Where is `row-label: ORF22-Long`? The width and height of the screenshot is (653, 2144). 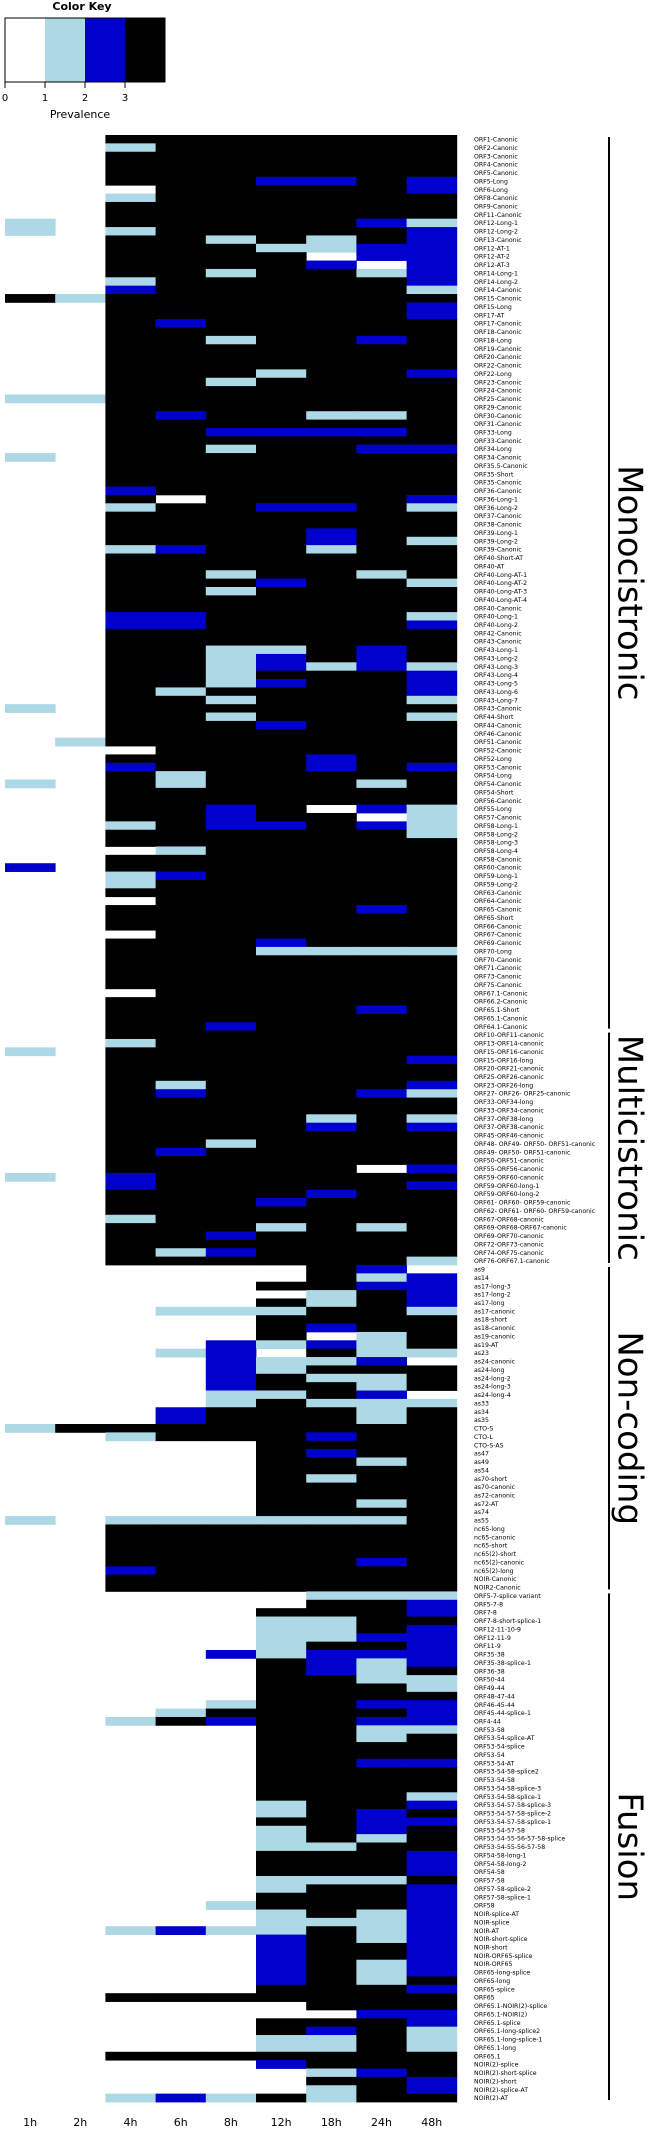
row-label: ORF22-Long is located at coordinates (493, 374).